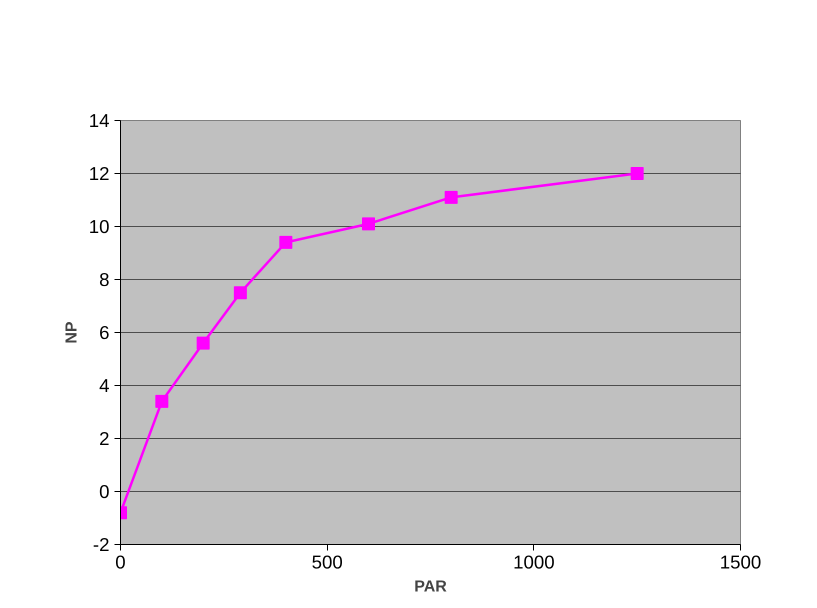 The width and height of the screenshot is (817, 608). What do you see at coordinates (104, 279) in the screenshot?
I see `y-tick-label: 8` at bounding box center [104, 279].